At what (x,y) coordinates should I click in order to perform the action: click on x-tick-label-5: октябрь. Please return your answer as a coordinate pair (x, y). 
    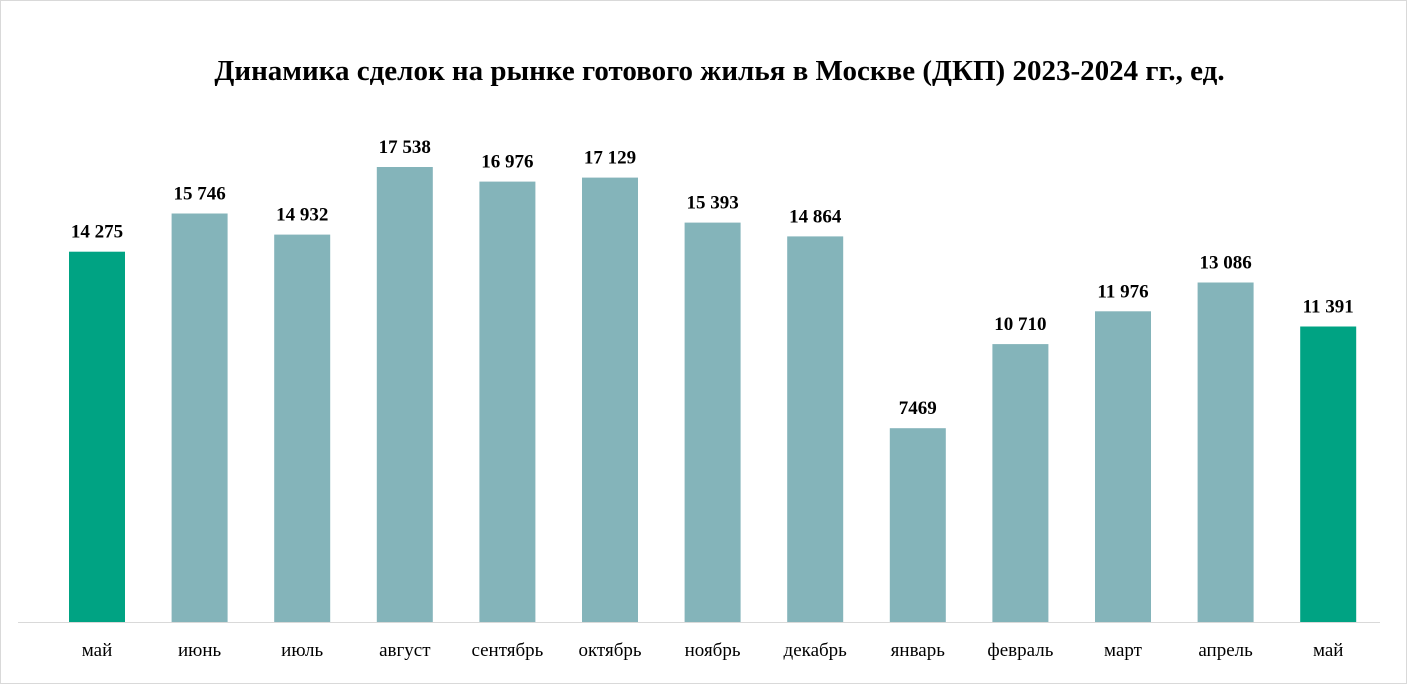
    Looking at the image, I should click on (609, 650).